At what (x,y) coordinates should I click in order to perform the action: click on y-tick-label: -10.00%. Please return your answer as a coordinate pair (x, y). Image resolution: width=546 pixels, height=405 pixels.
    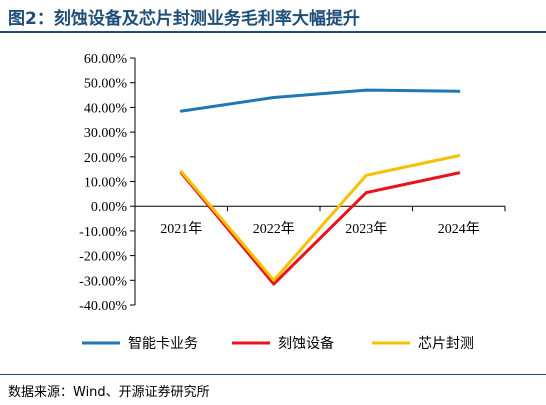
    Looking at the image, I should click on (103, 232).